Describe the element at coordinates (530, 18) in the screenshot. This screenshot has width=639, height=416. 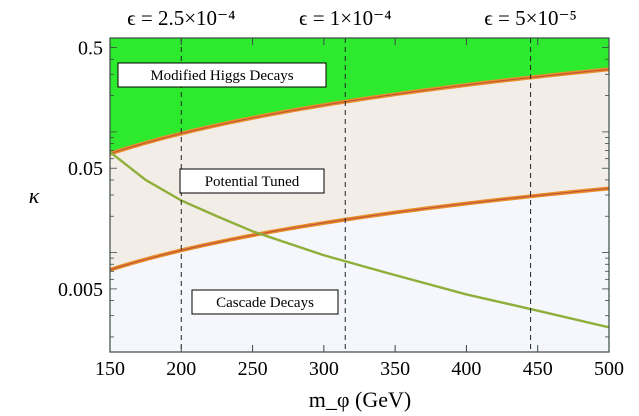
I see `epsilon-label-3: ϵ = 5×10⁻⁵` at that location.